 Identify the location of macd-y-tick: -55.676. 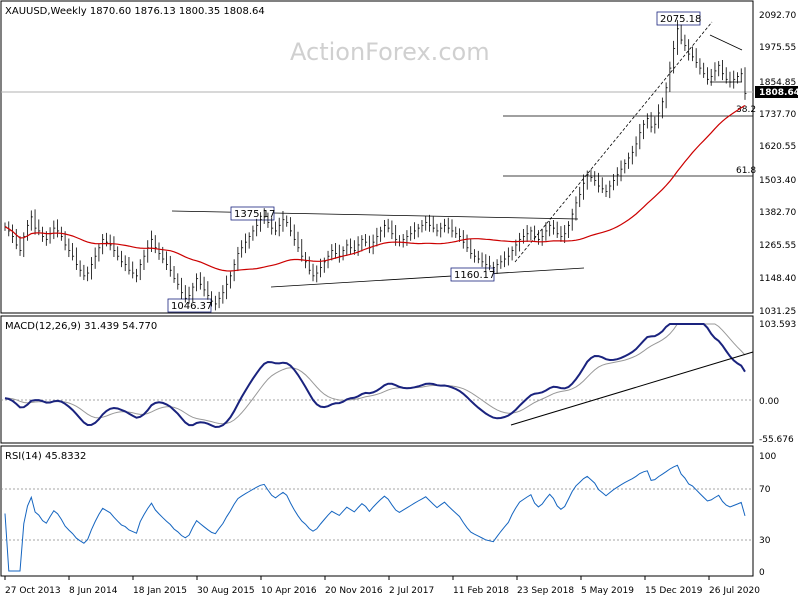
(776, 440).